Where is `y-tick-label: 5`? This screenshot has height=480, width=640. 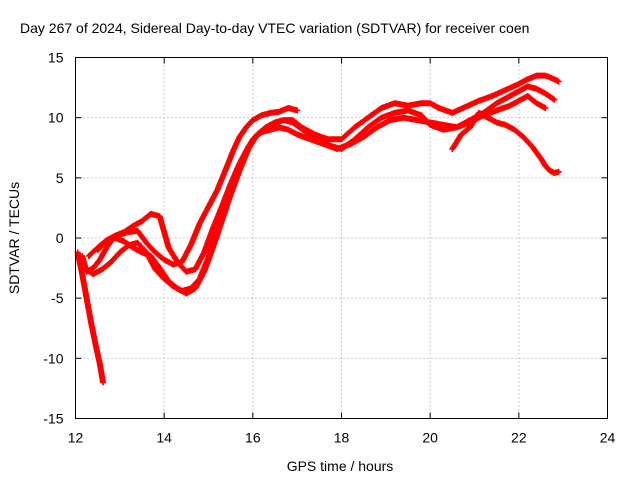
y-tick-label: 5 is located at coordinates (60, 178).